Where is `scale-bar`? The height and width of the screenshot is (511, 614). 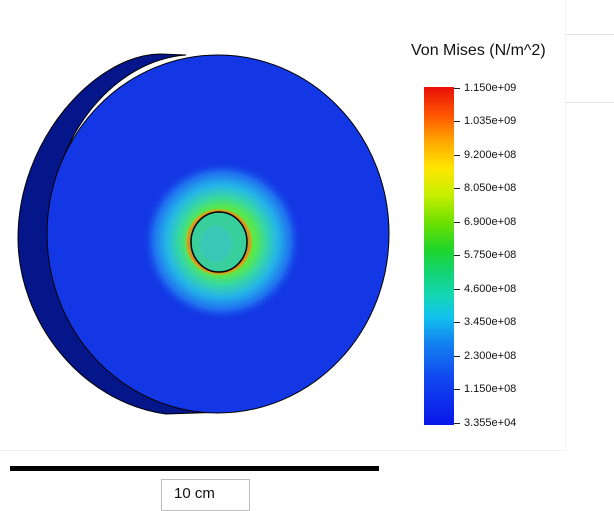
scale-bar is located at coordinates (194, 468).